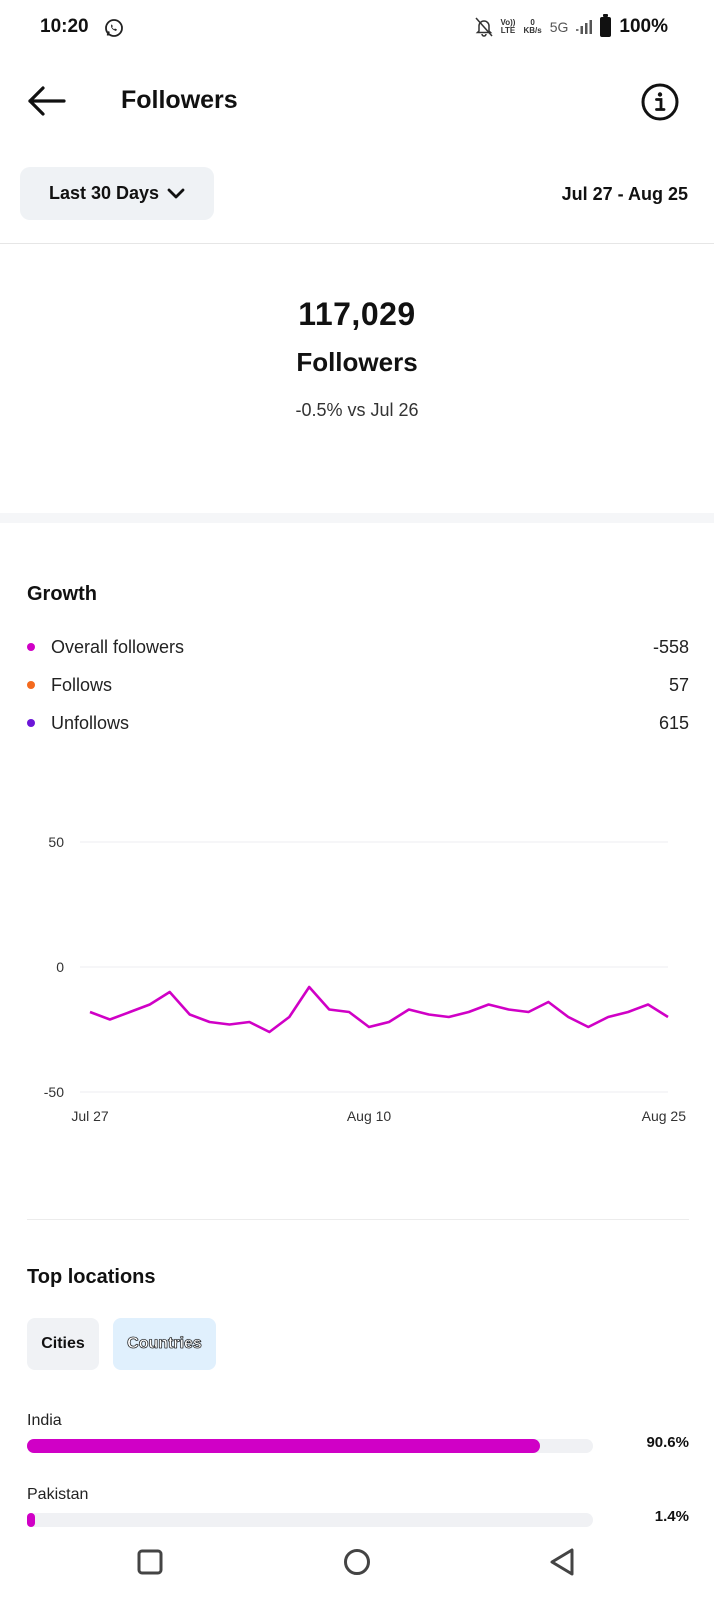  I want to click on series-line-overall-followers, so click(379, 1009).